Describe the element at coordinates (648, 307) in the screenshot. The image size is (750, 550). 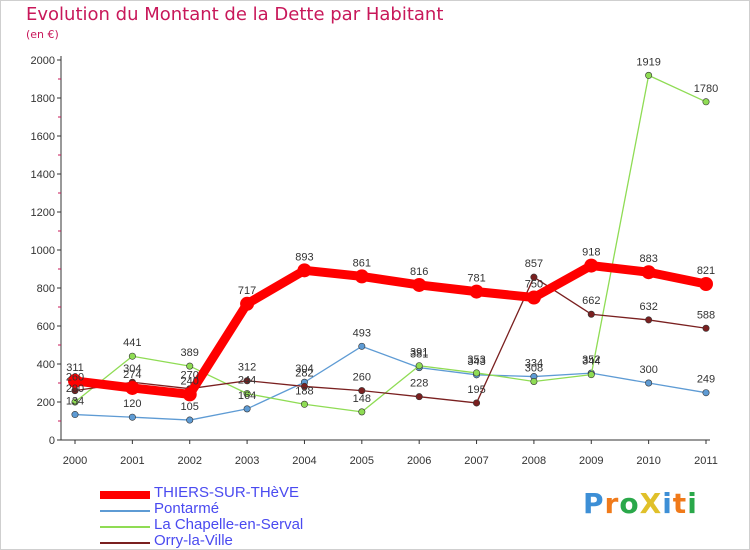
I see `data-label: 632` at that location.